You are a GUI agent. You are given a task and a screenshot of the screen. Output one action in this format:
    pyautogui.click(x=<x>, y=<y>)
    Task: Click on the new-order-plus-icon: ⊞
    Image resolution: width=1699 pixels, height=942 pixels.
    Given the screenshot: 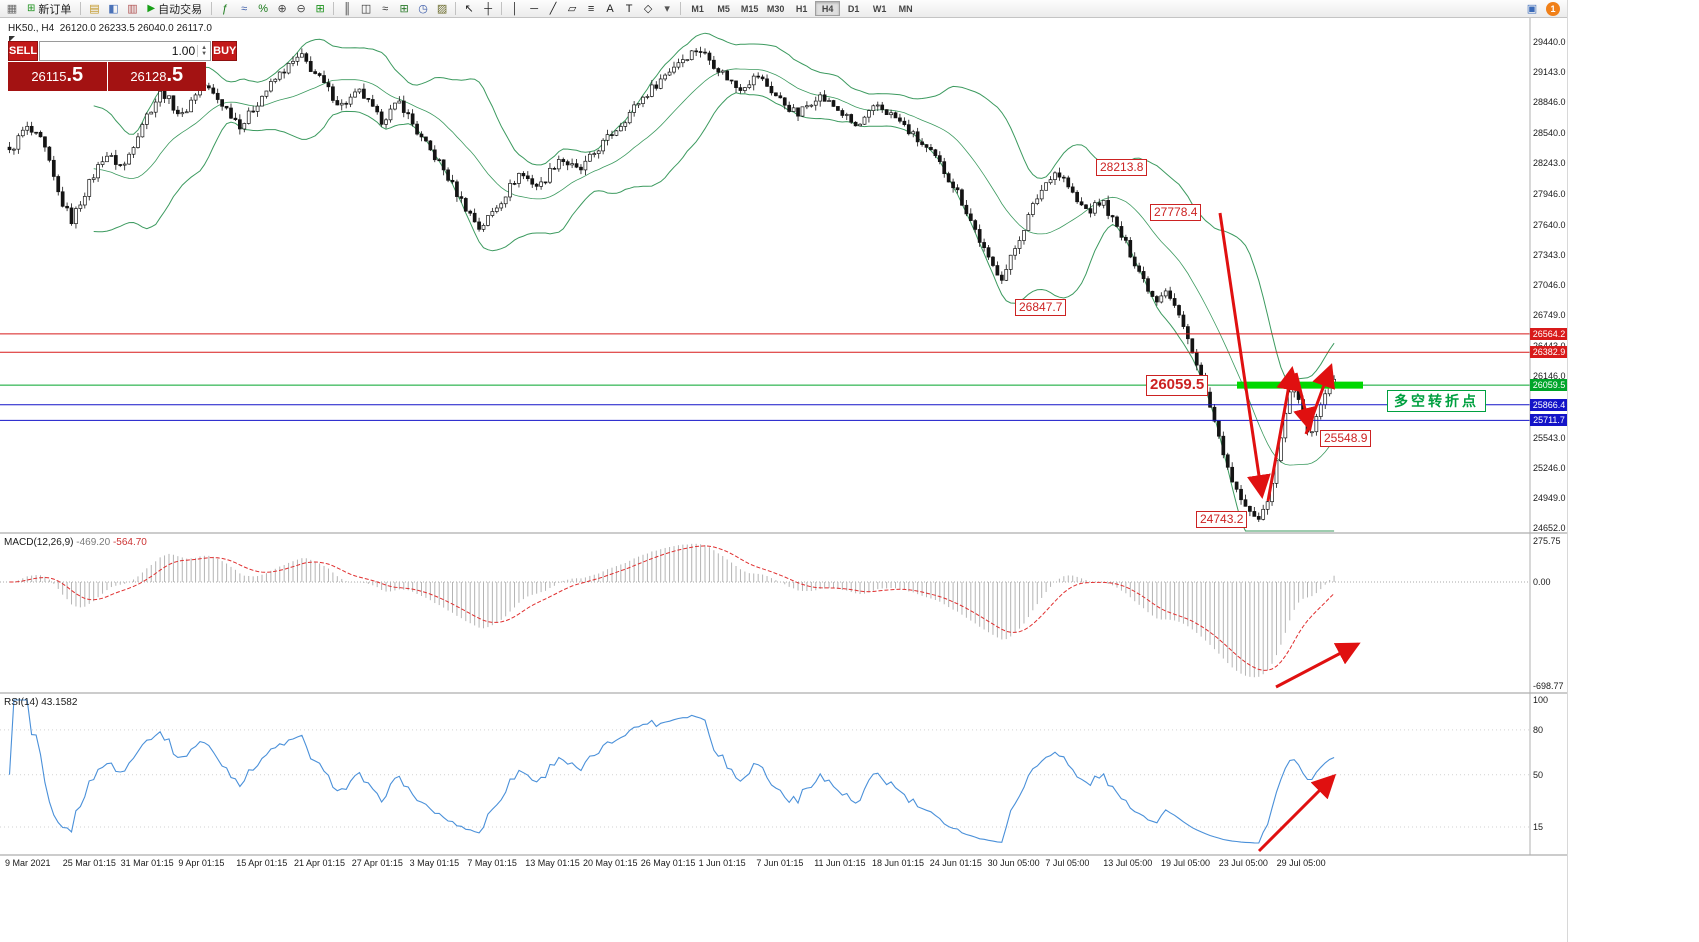 What is the action you would take?
    pyautogui.click(x=31, y=8)
    